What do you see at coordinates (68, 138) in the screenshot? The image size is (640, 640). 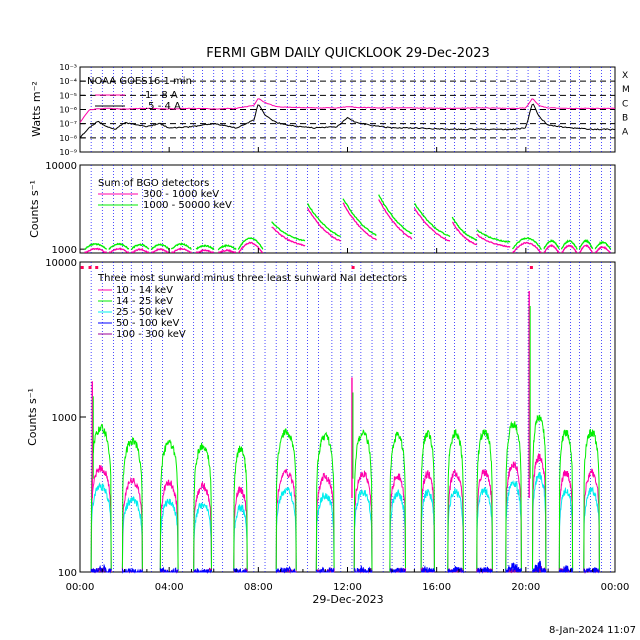 I see `goes-y-tick-label-5: 10⁻⁸` at bounding box center [68, 138].